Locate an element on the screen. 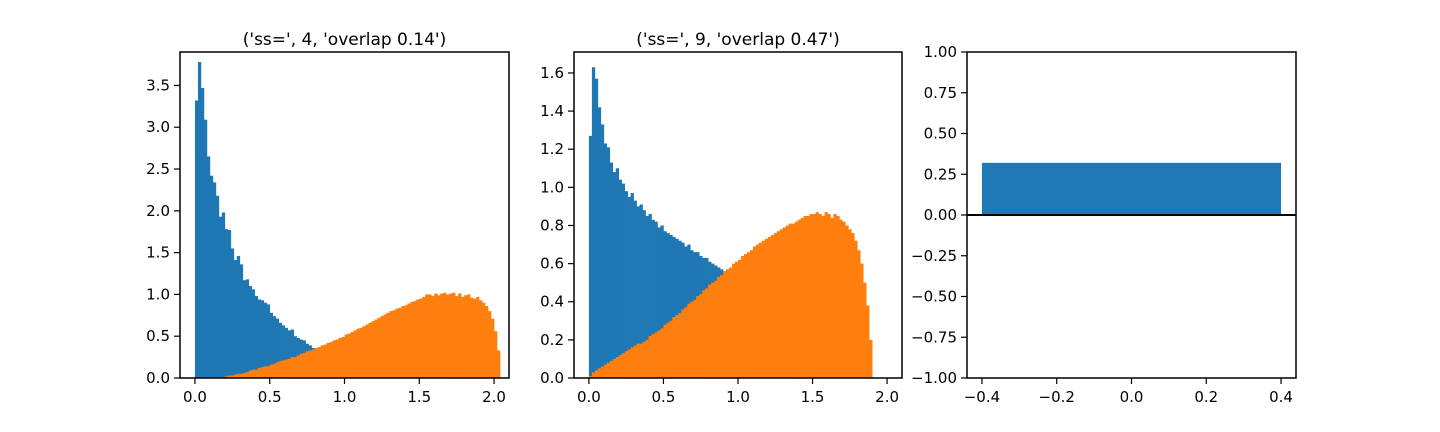 The width and height of the screenshot is (1440, 432). chart-title: ('ss=', 9, 'overlap 0.47') is located at coordinates (737, 40).